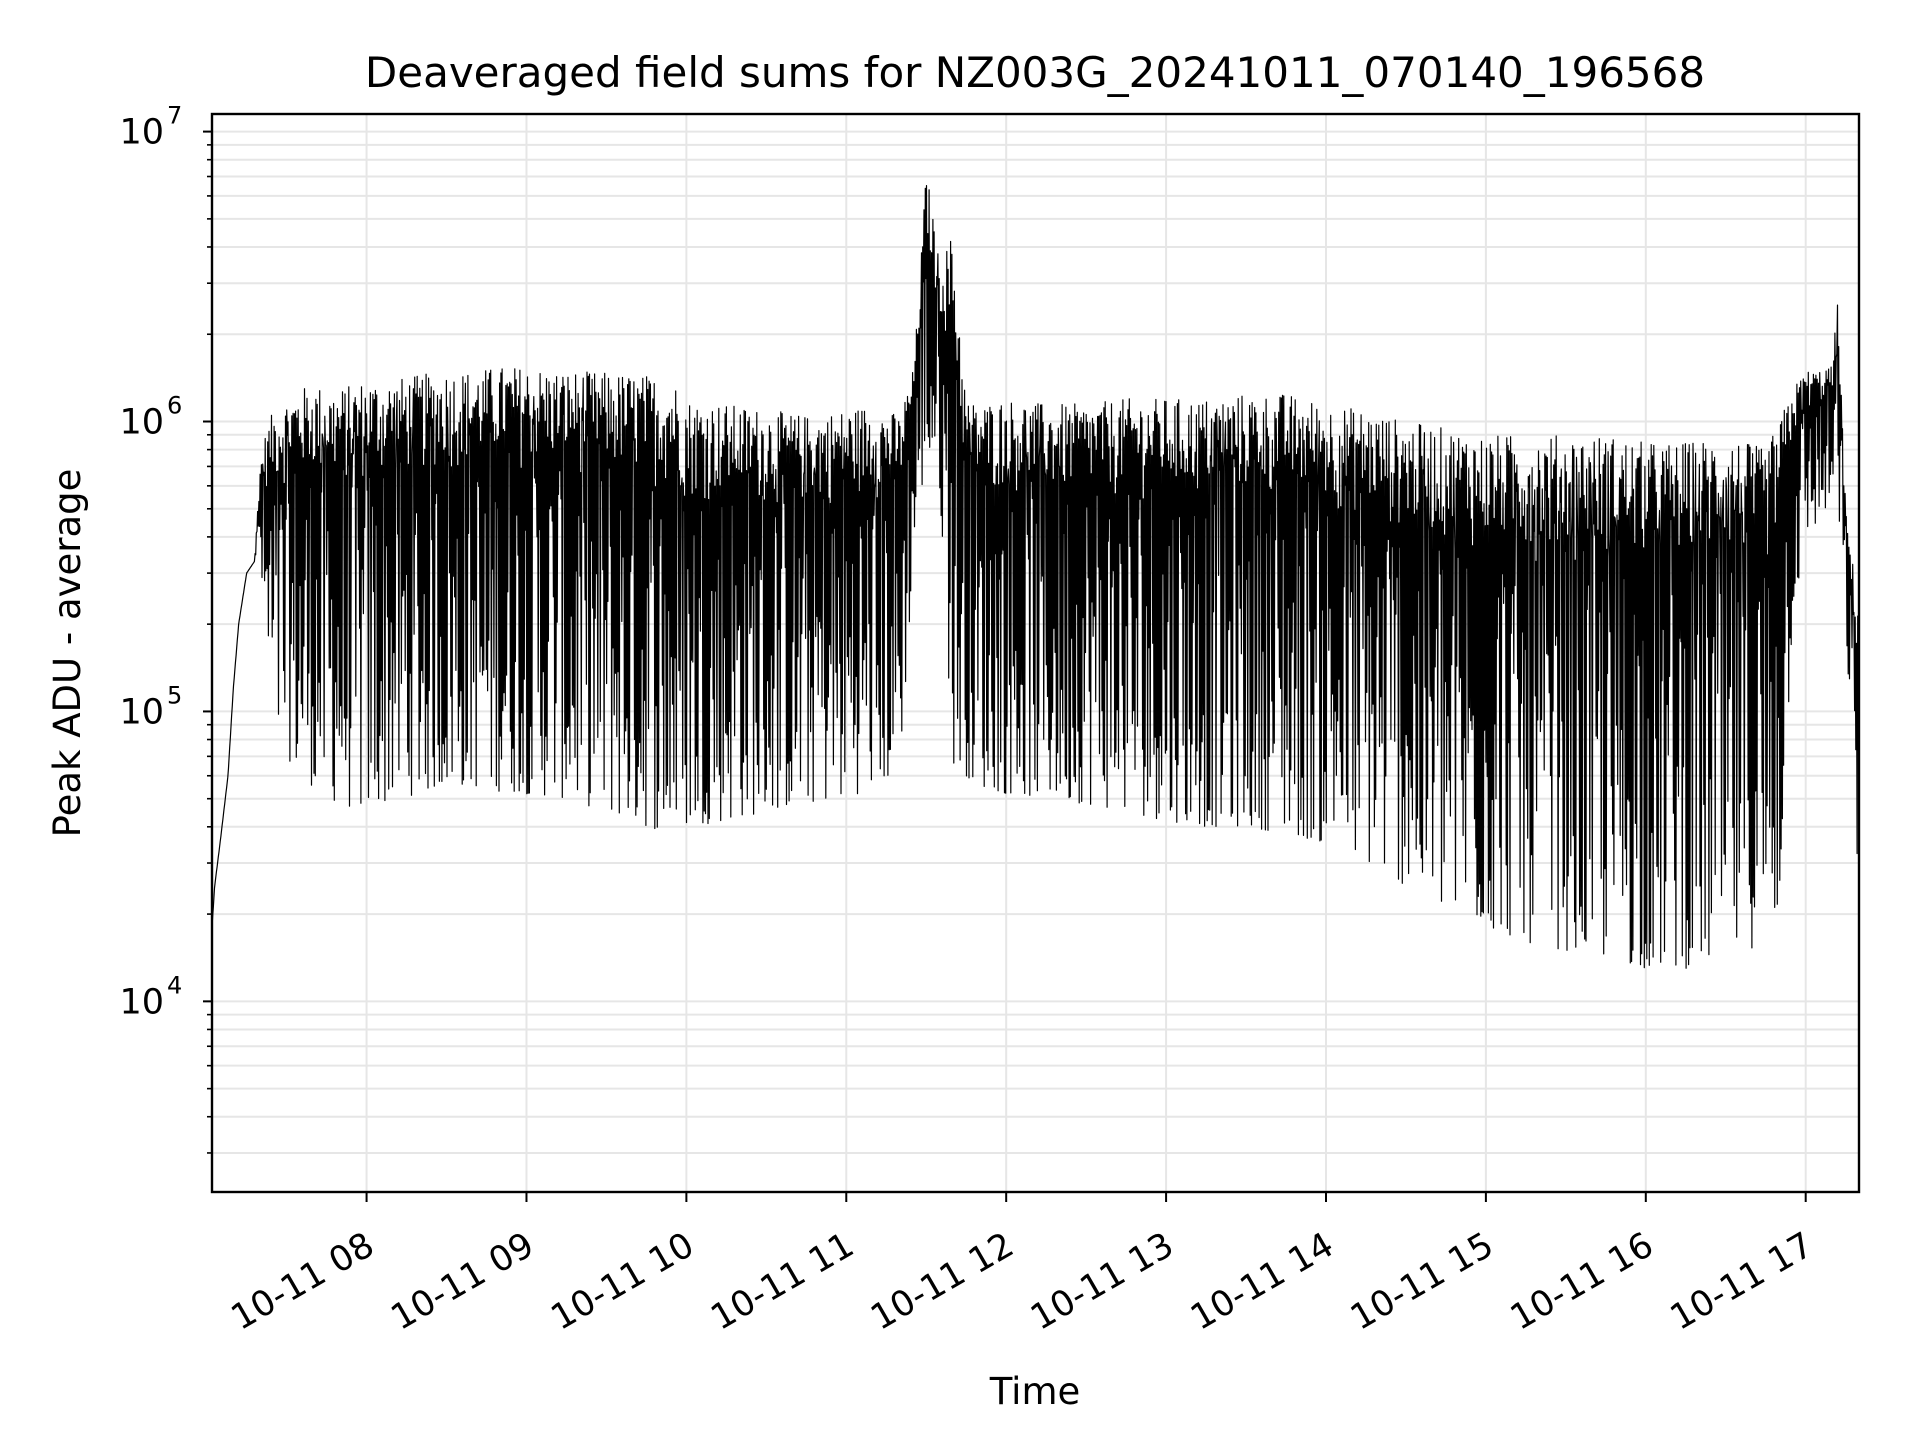 This screenshot has width=1920, height=1440. Describe the element at coordinates (1035, 1391) in the screenshot. I see `x-axis-label: Time` at that location.